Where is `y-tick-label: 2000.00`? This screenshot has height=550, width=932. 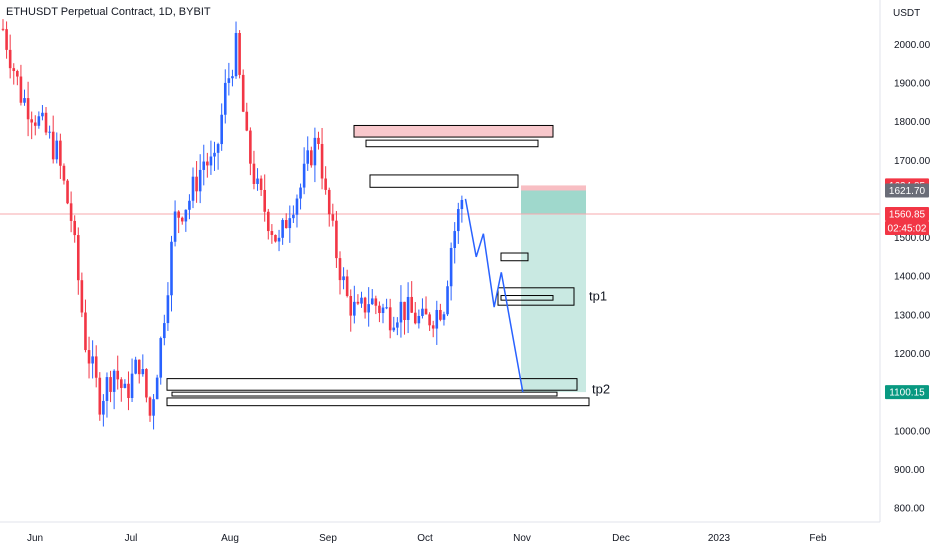 y-tick-label: 2000.00 is located at coordinates (912, 45).